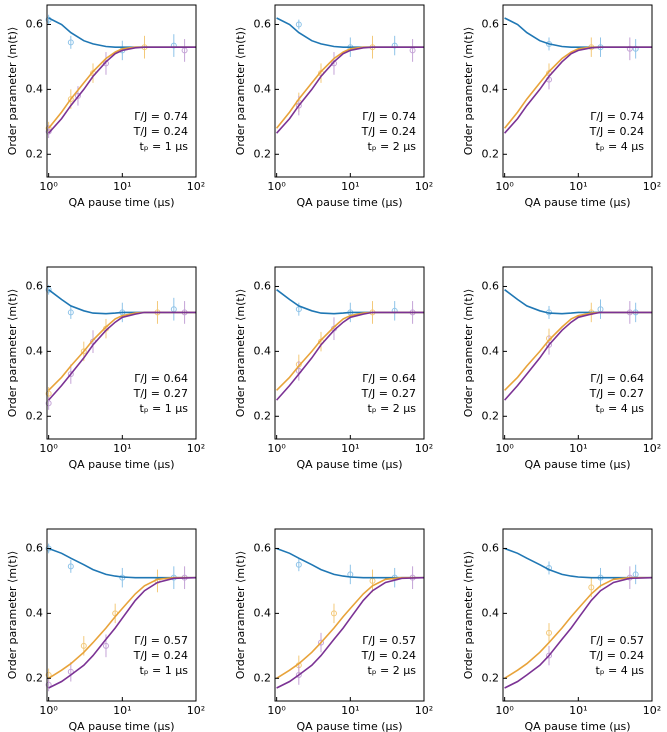 The width and height of the screenshot is (667, 732). What do you see at coordinates (389, 116) in the screenshot?
I see `annotation: Γ/J = 0.74` at bounding box center [389, 116].